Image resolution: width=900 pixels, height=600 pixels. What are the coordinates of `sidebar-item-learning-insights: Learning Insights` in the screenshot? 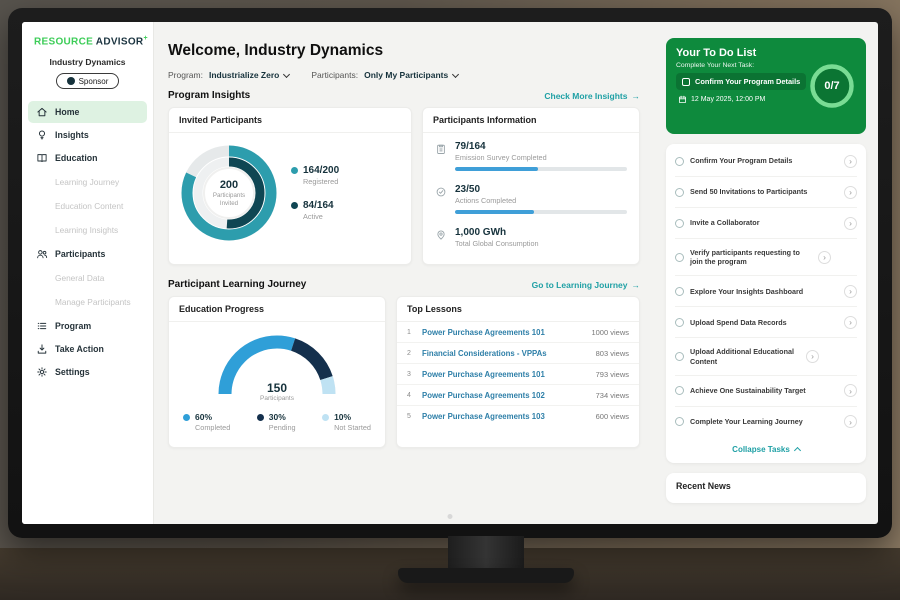 It's located at (87, 230).